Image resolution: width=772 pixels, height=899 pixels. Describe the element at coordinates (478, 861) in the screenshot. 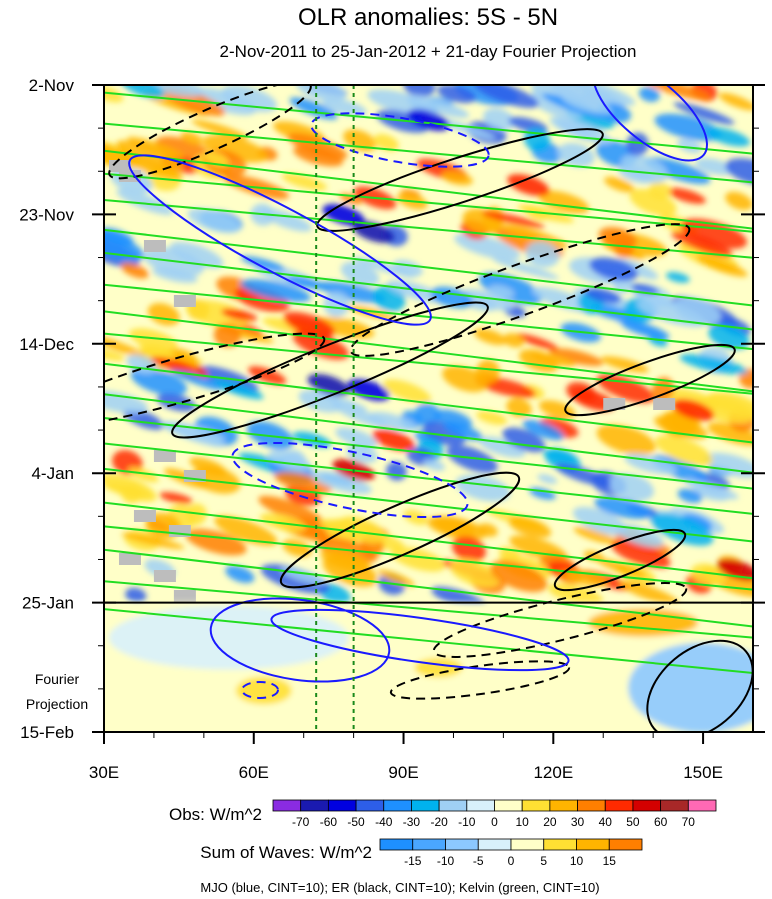

I see `waves-colorbar-level-label: -5` at that location.